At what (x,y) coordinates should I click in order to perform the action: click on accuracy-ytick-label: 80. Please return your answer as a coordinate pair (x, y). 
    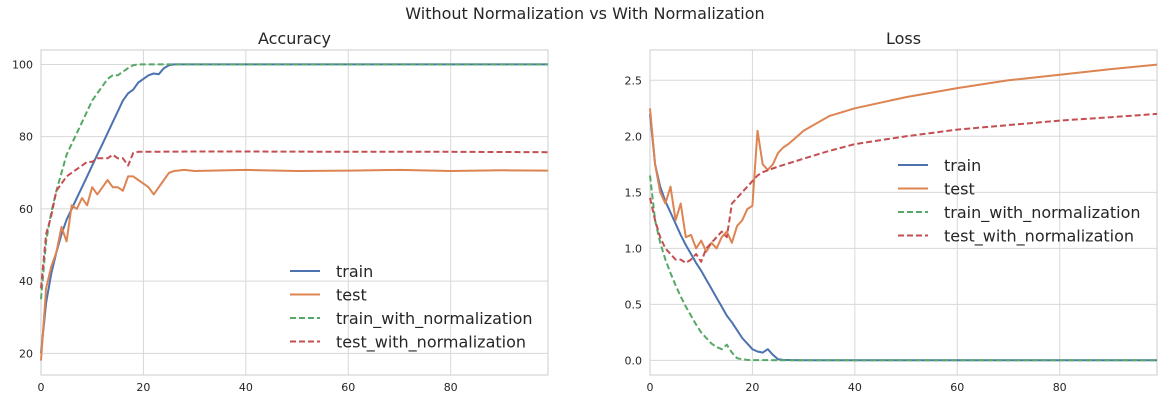
    Looking at the image, I should click on (26, 137).